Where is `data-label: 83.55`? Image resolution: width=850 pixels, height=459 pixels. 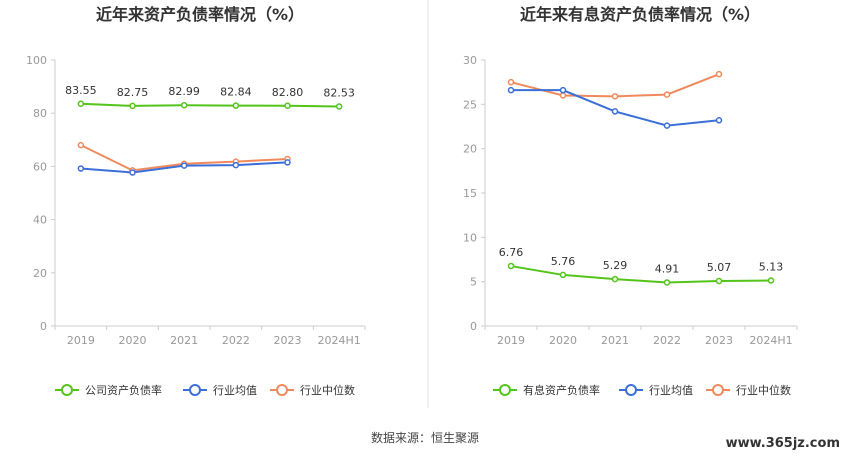 data-label: 83.55 is located at coordinates (81, 90).